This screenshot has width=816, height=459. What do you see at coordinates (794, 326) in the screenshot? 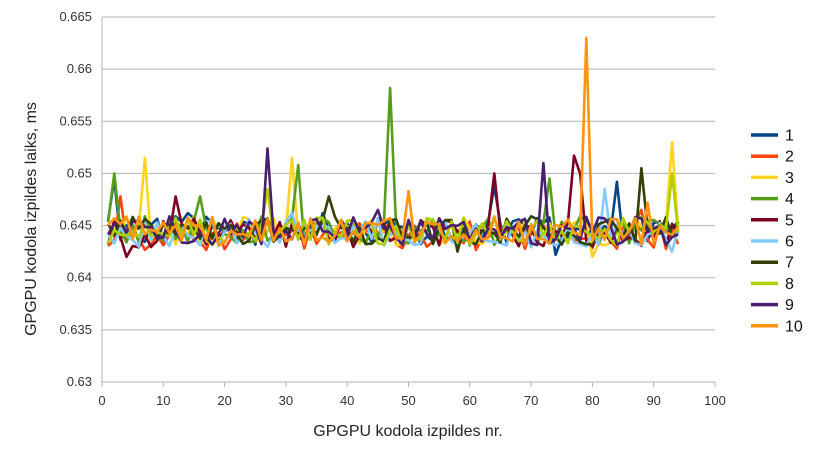
I see `legend-label: 10` at bounding box center [794, 326].